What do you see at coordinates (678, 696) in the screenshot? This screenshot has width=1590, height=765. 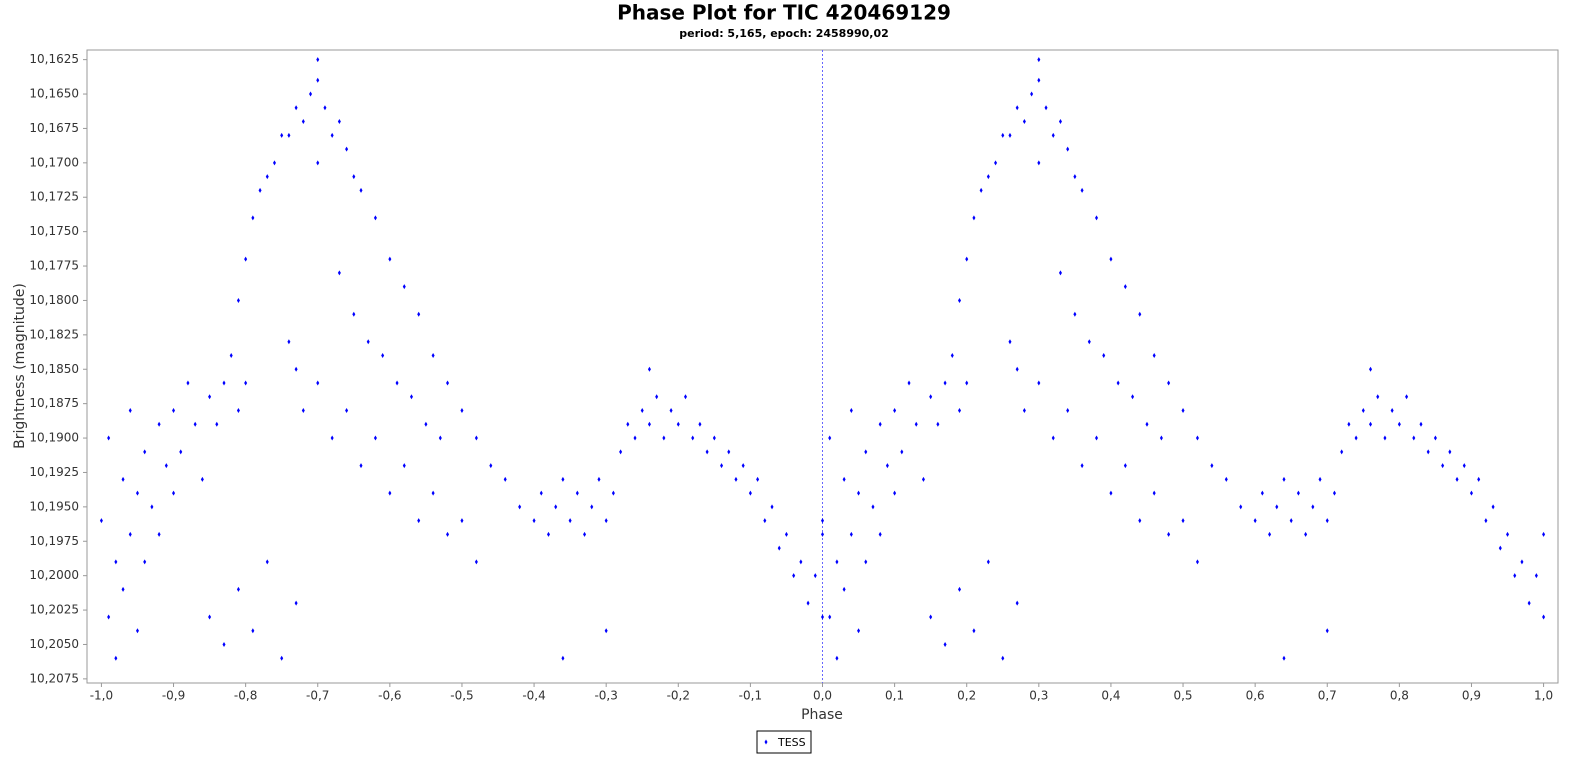 I see `x-tick-label: -0,2` at bounding box center [678, 696].